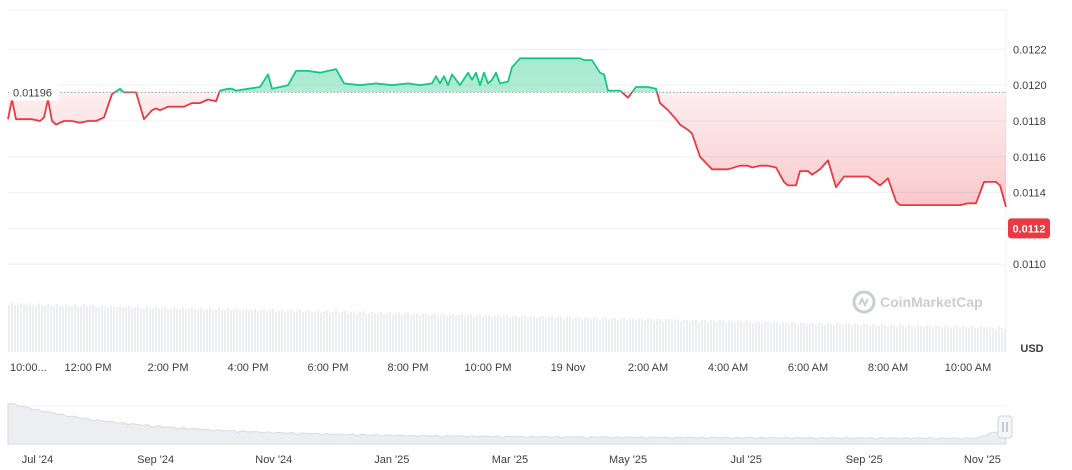  I want to click on x-tick-label: 2:00 AM, so click(648, 368).